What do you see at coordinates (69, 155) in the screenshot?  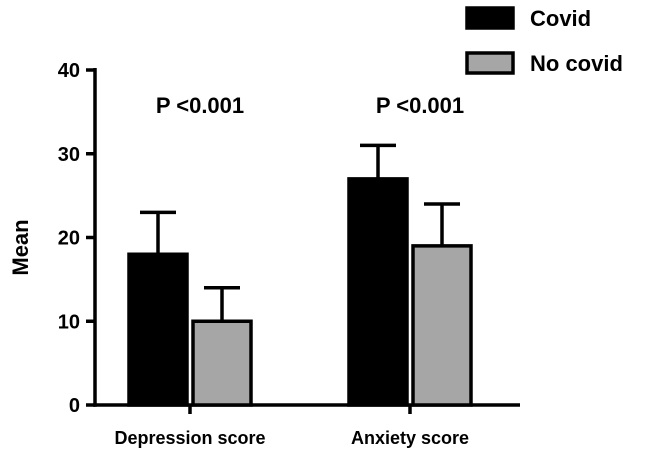 I see `y-tick-label: 30` at bounding box center [69, 155].